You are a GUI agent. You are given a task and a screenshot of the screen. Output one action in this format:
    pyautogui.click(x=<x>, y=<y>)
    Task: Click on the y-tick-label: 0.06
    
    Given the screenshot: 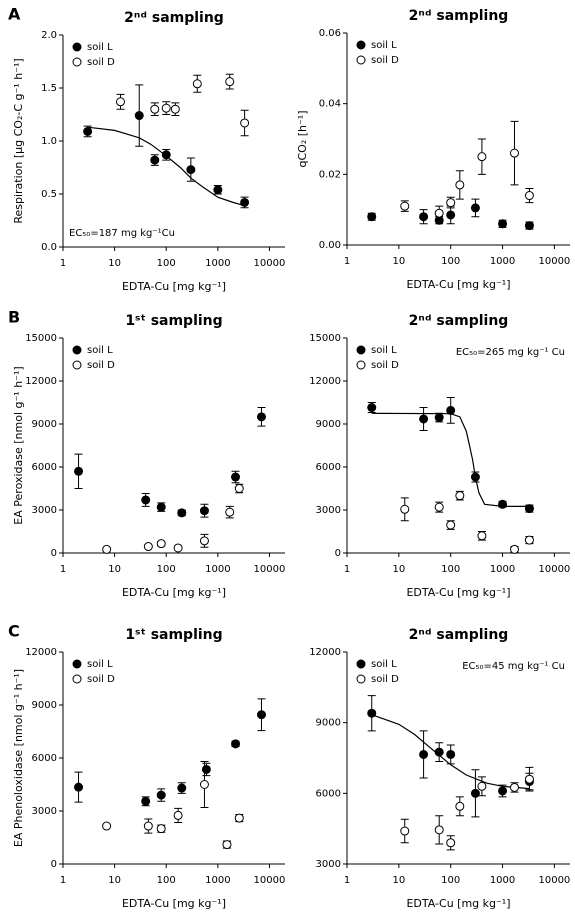 What is the action you would take?
    pyautogui.click(x=330, y=33)
    